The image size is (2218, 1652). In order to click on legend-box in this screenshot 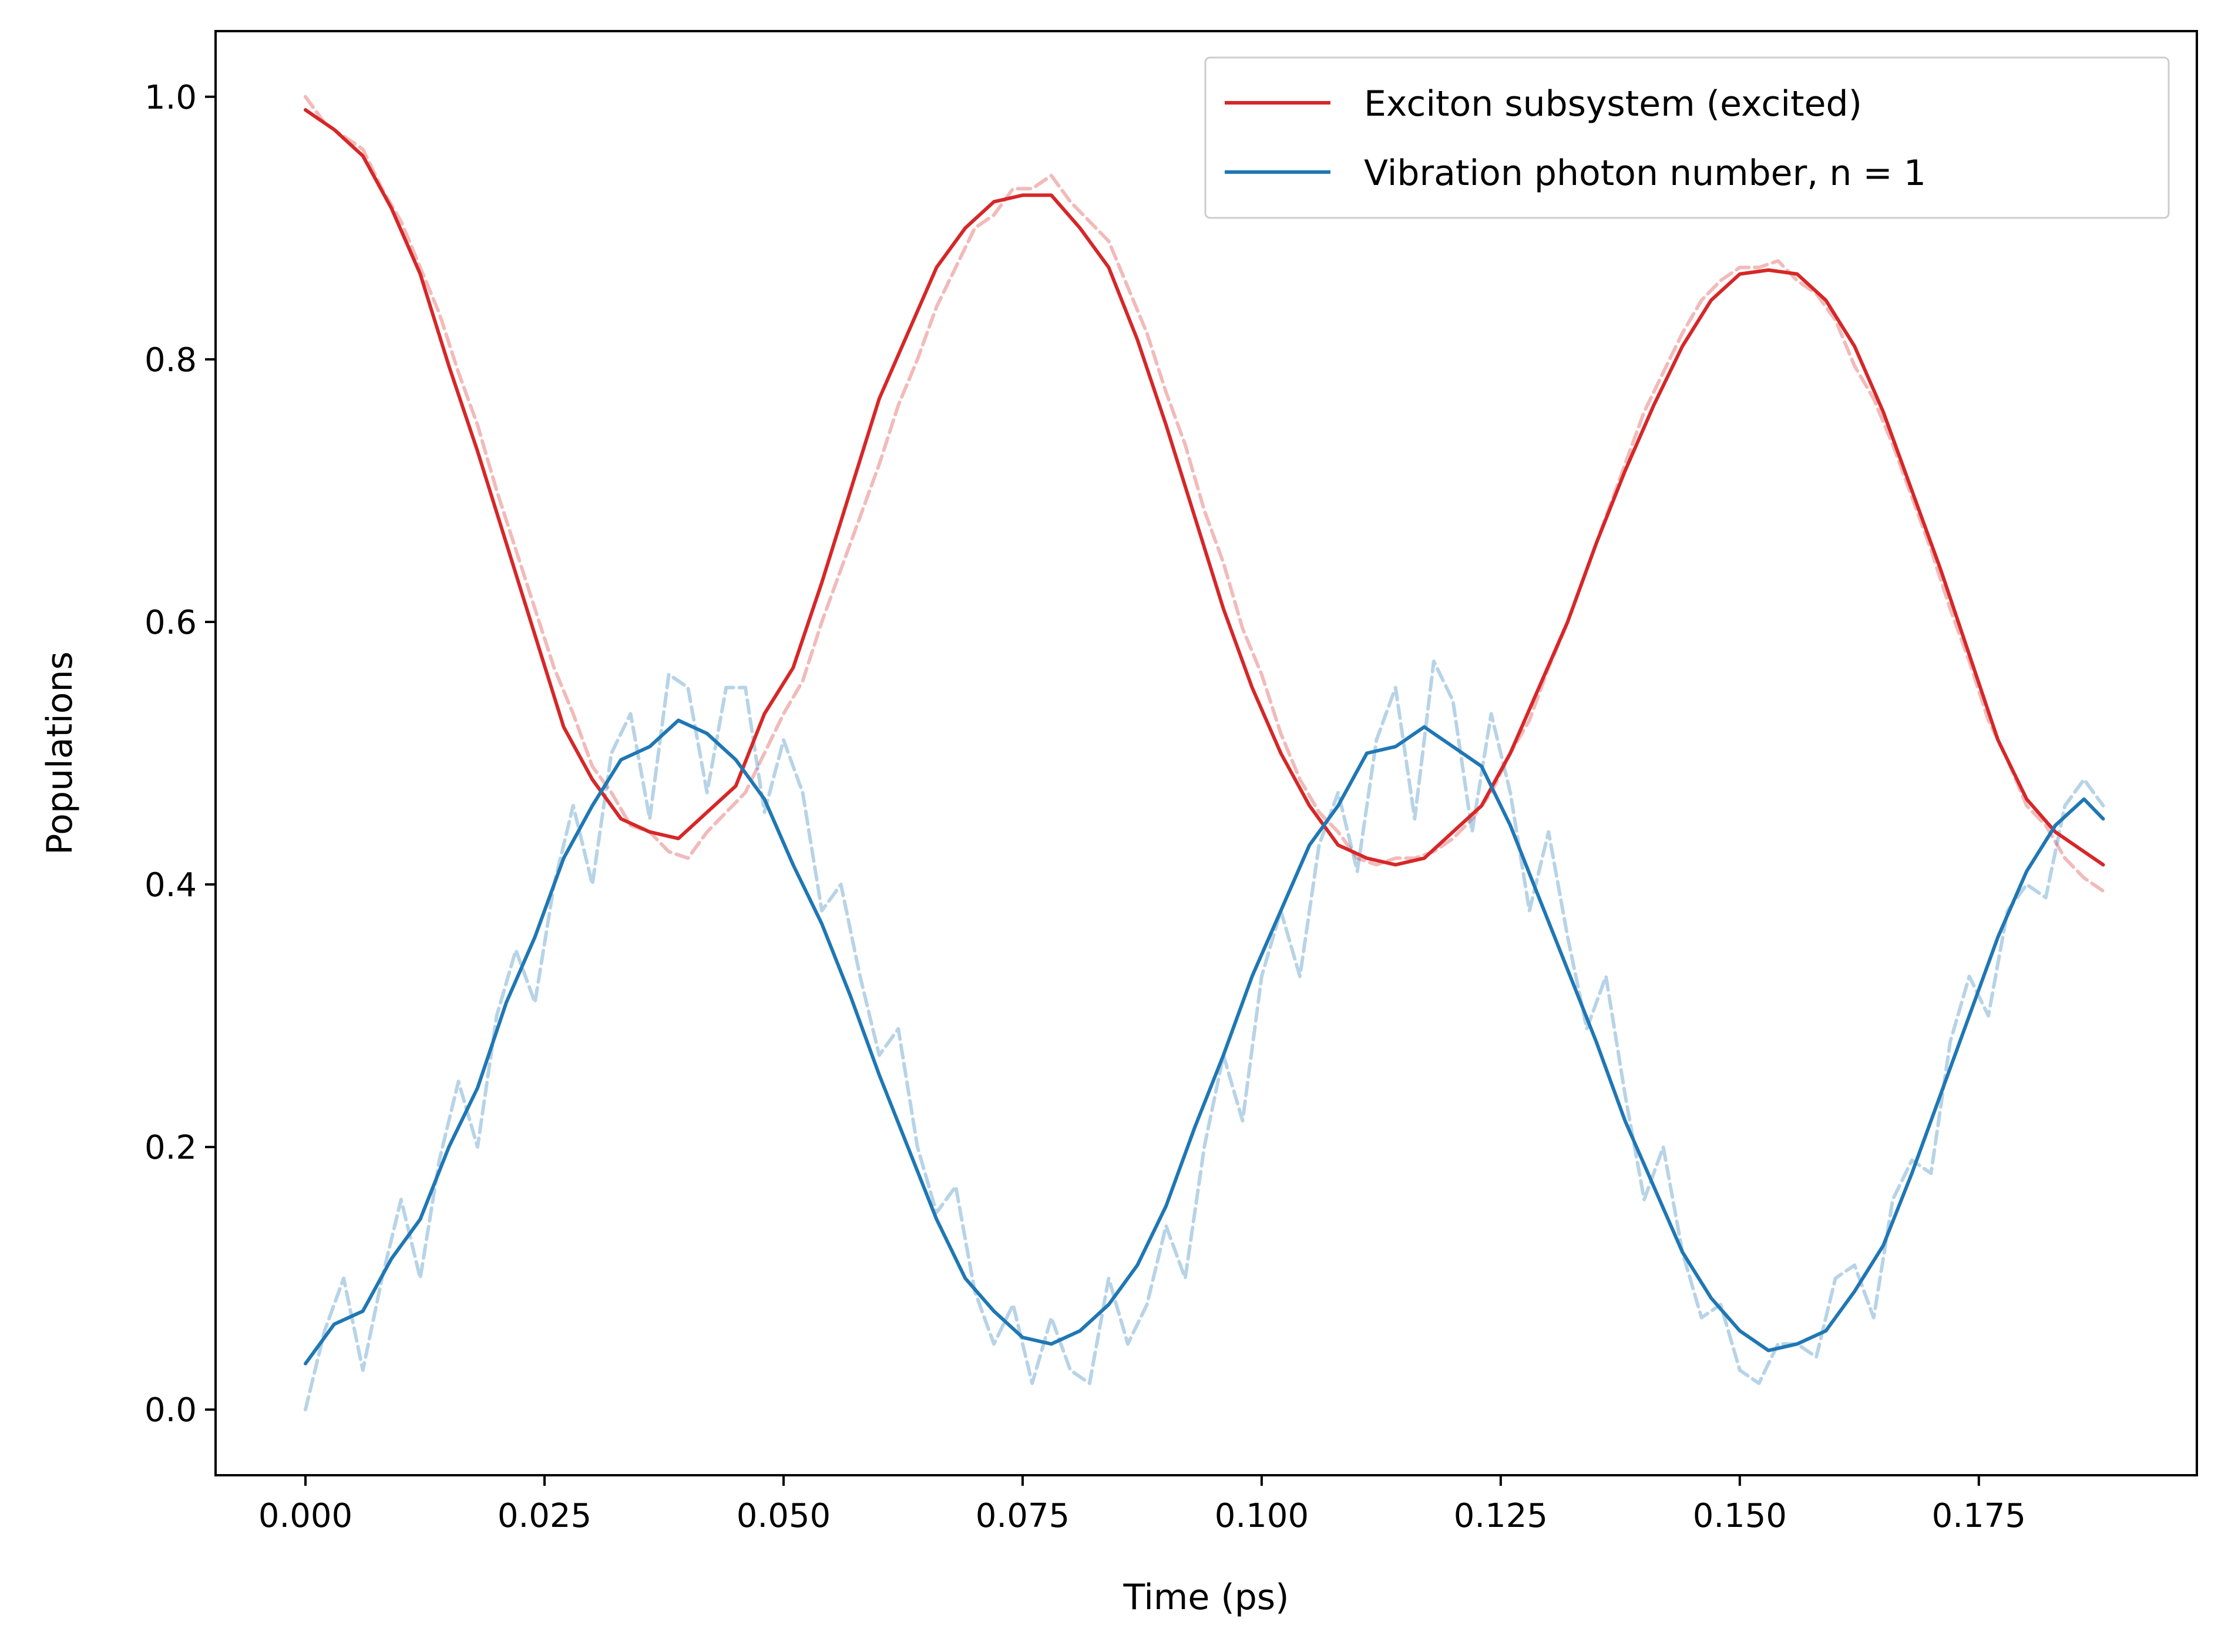, I will do `click(1687, 137)`.